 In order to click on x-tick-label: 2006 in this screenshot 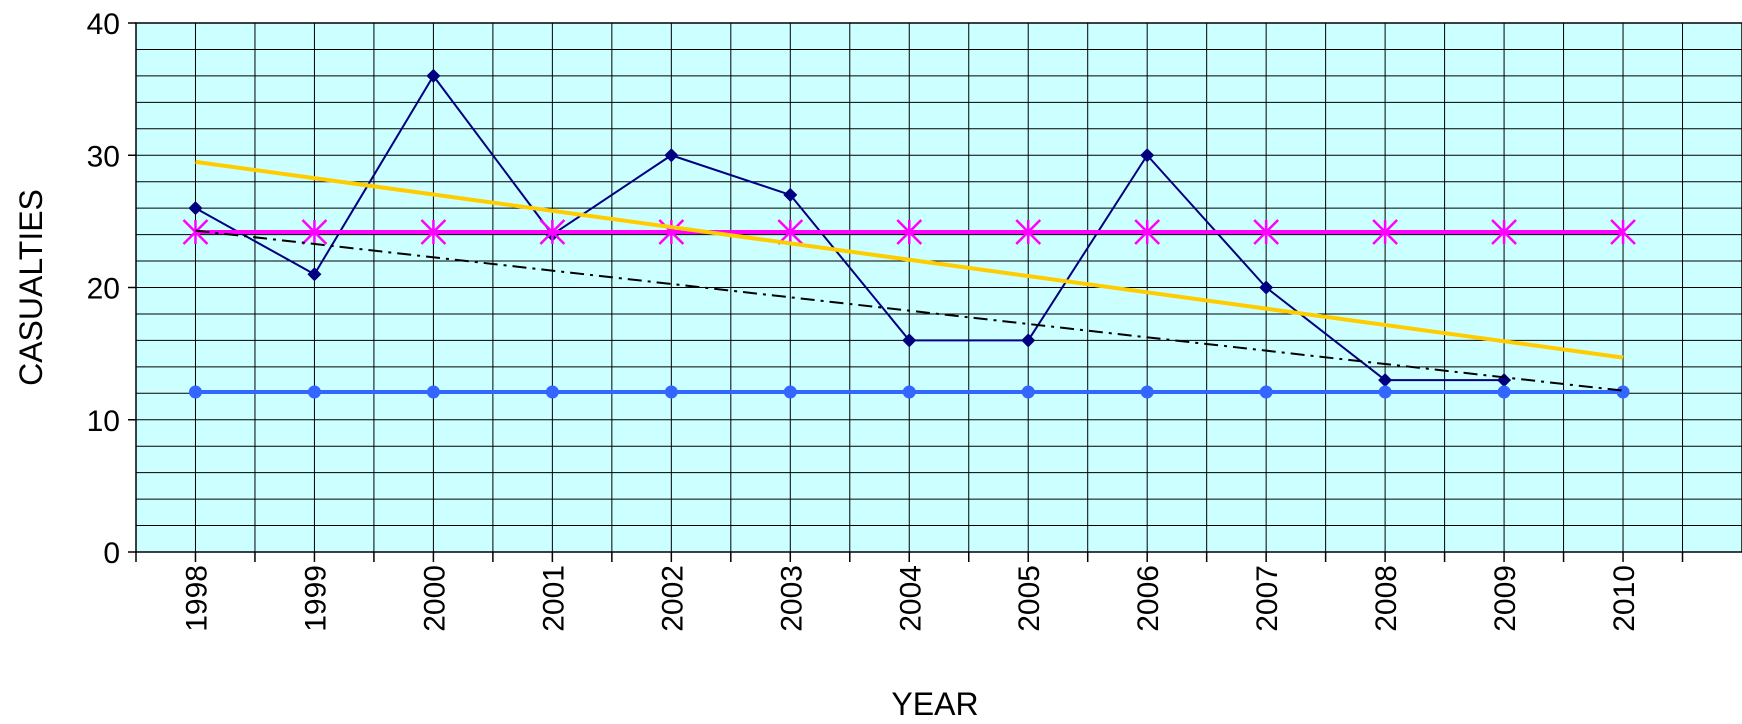, I will do `click(1148, 598)`.